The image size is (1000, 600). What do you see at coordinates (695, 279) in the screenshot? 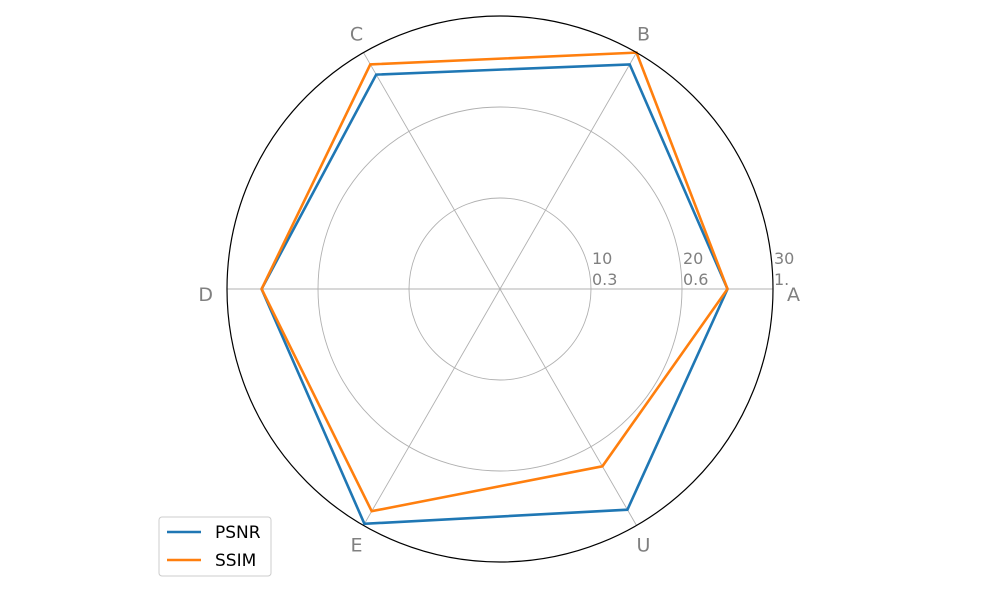
I see `radial-tick-ssim: 0.6` at bounding box center [695, 279].